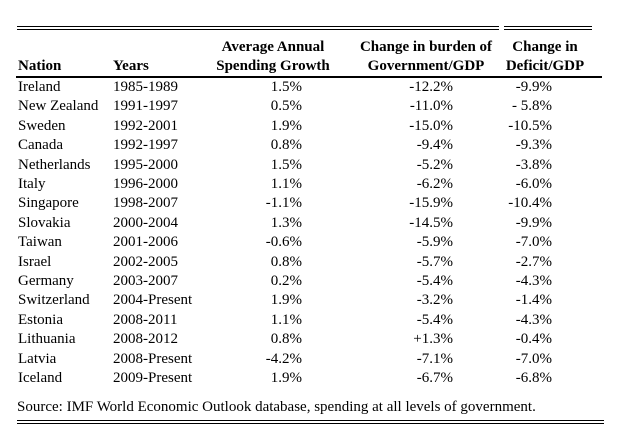  Describe the element at coordinates (145, 222) in the screenshot. I see `years-cell: 2000-2004` at that location.